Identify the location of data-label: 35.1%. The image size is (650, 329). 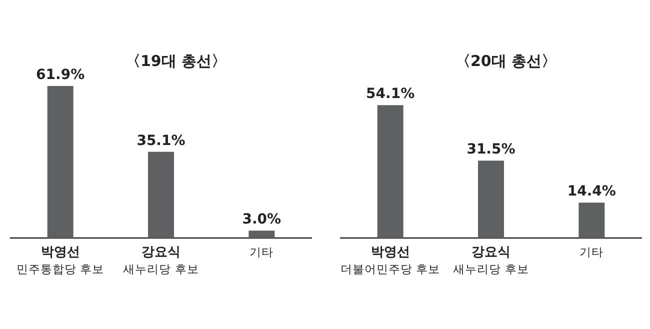
(161, 140).